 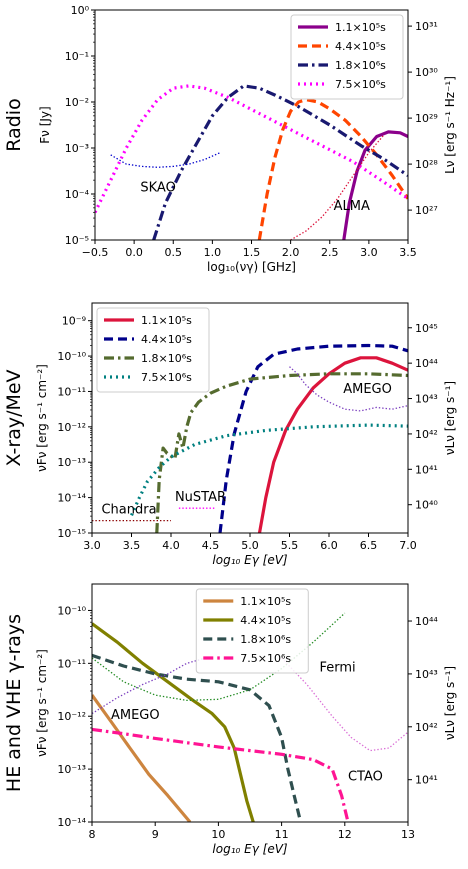 I want to click on x-axis-label: log₁₀(νγ) [GHz], so click(x=251, y=267).